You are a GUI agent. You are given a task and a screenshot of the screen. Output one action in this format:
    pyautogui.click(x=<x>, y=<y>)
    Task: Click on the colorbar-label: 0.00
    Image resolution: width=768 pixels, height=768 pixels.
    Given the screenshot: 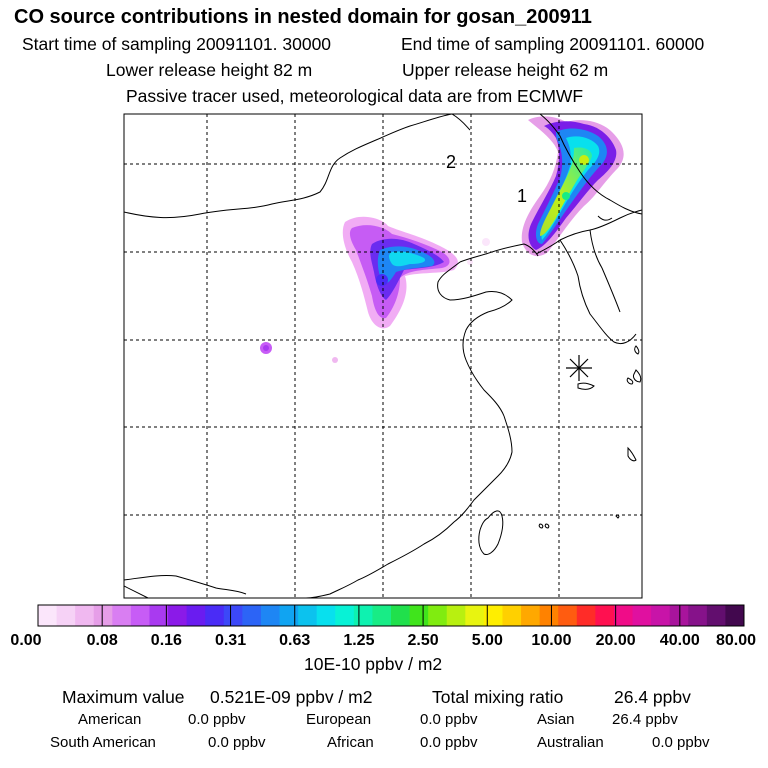 What is the action you would take?
    pyautogui.click(x=26, y=640)
    